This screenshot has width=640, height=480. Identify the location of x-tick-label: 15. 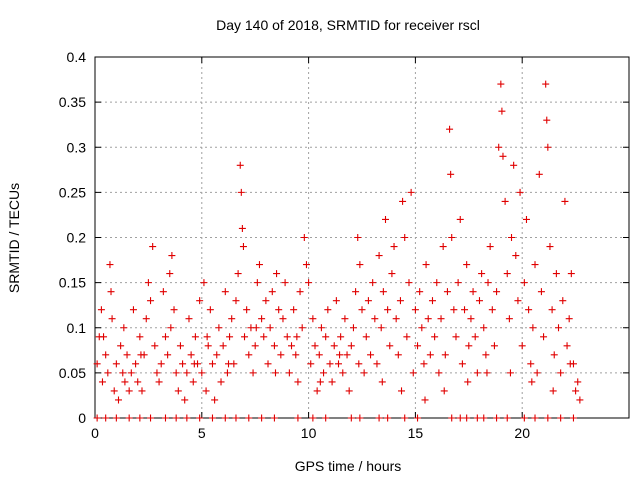
(416, 433).